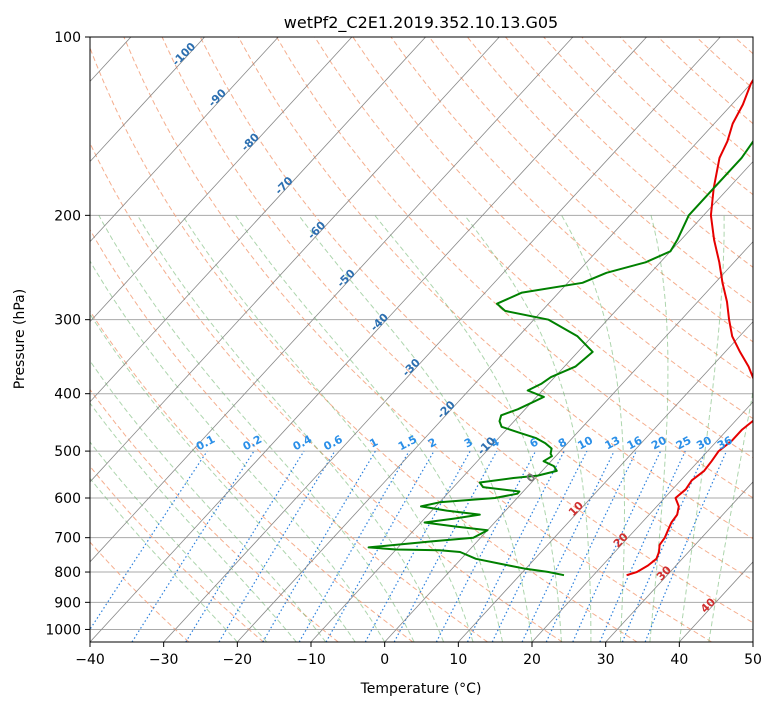  Describe the element at coordinates (458, 660) in the screenshot. I see `x-tick-label: 10` at that location.